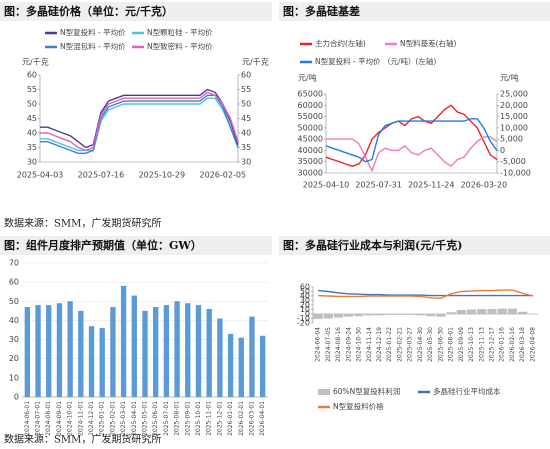 This screenshot has width=550, height=449. What do you see at coordinates (35, 62) in the screenshot?
I see `y-axis-label: 元/千克` at bounding box center [35, 62].